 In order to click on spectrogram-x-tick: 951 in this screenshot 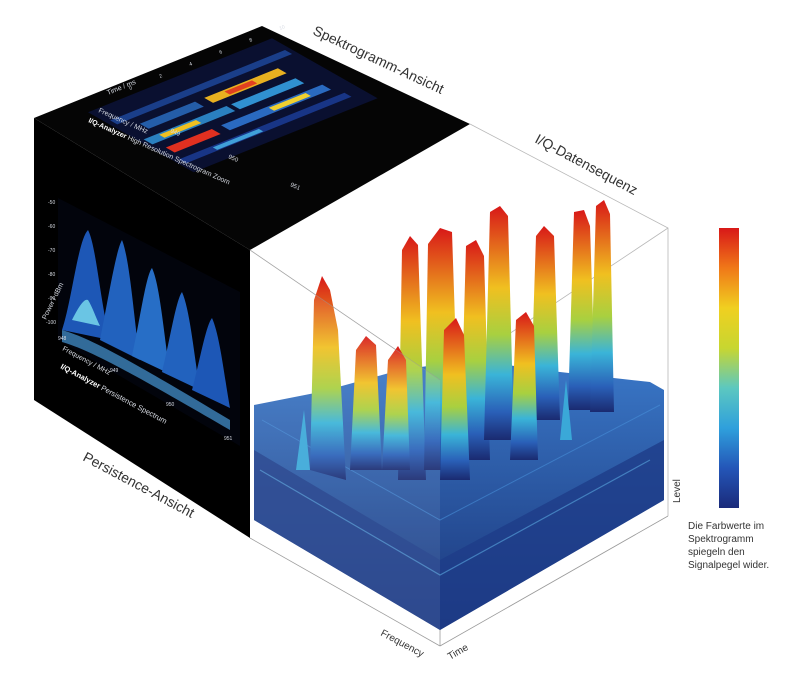, I will do `click(295, 187)`.